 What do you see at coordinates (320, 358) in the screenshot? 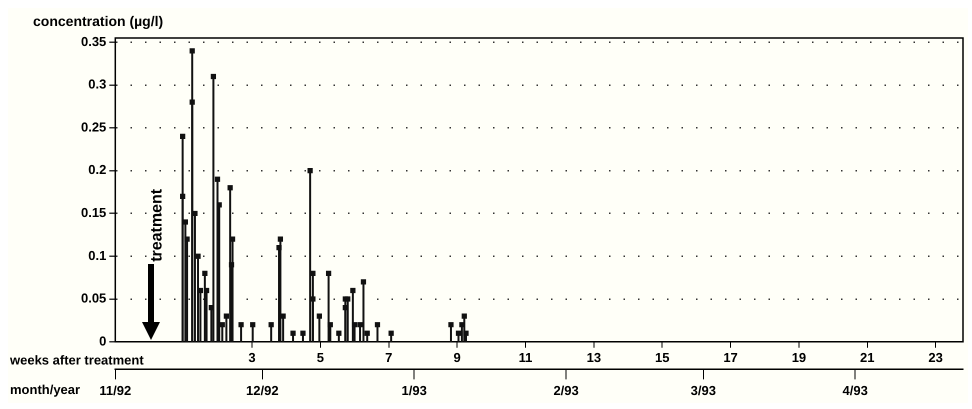
I see `x-tick-label: 5` at bounding box center [320, 358].